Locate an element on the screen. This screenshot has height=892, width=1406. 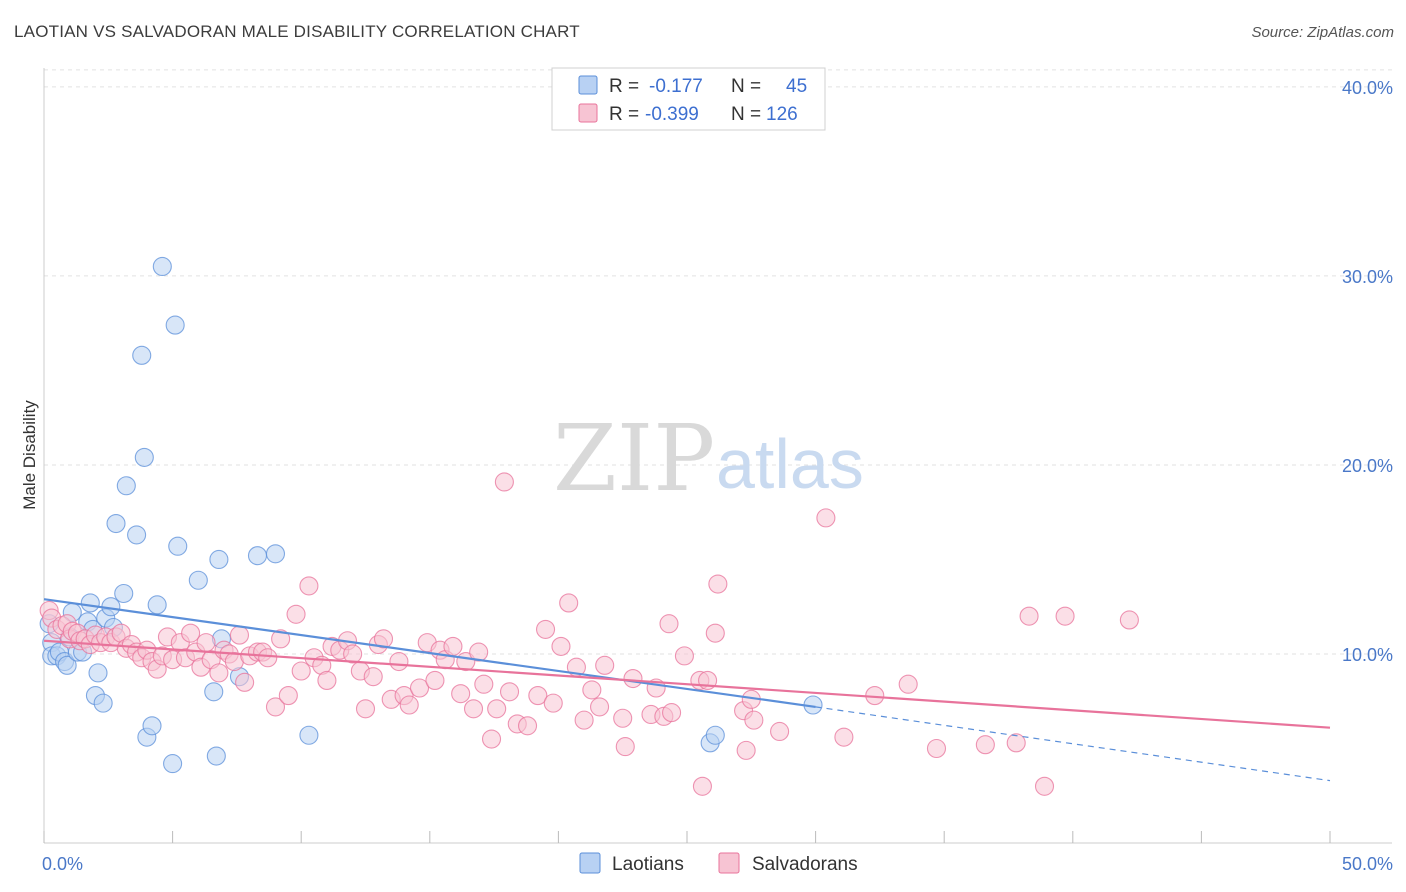
bottom-legend-swatch-laotians is located at coordinates (590, 863).